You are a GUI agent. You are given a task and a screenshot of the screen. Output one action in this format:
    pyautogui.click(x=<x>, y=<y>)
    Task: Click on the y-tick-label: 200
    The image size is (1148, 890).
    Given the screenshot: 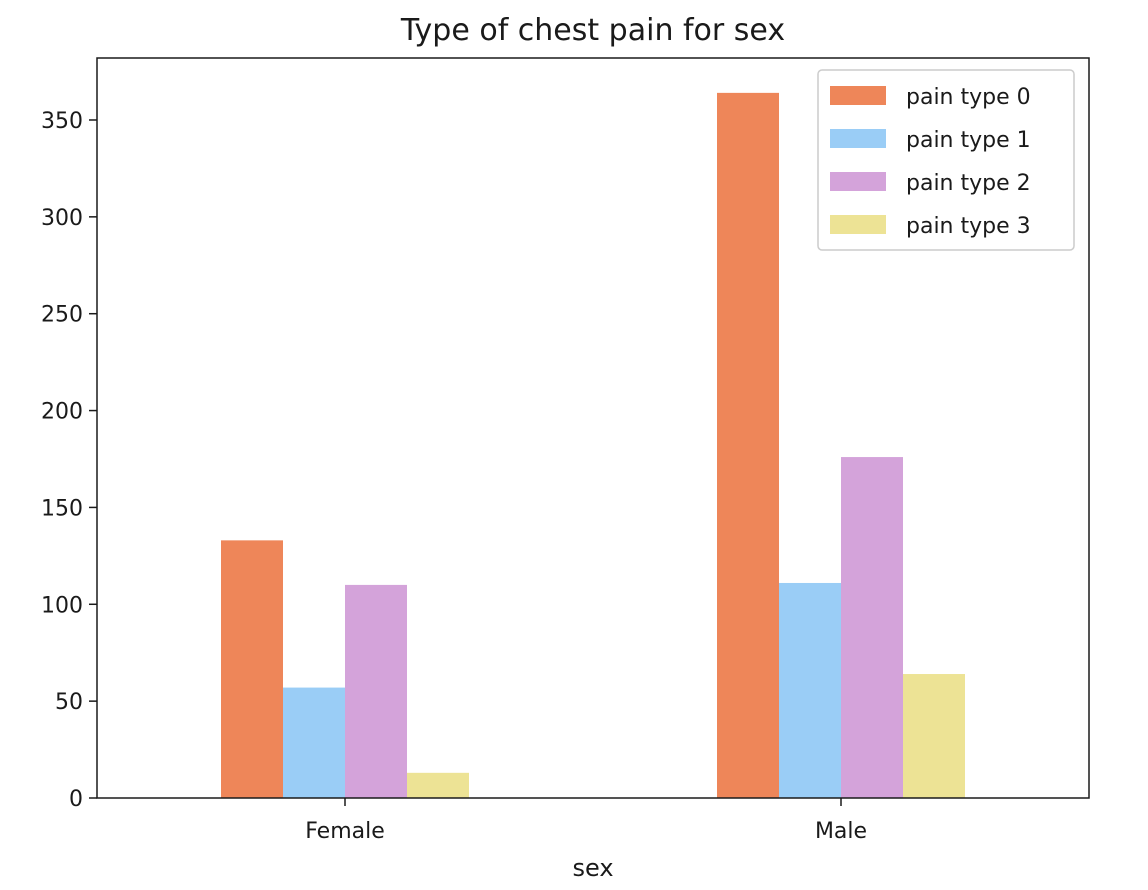 What is the action you would take?
    pyautogui.click(x=62, y=412)
    